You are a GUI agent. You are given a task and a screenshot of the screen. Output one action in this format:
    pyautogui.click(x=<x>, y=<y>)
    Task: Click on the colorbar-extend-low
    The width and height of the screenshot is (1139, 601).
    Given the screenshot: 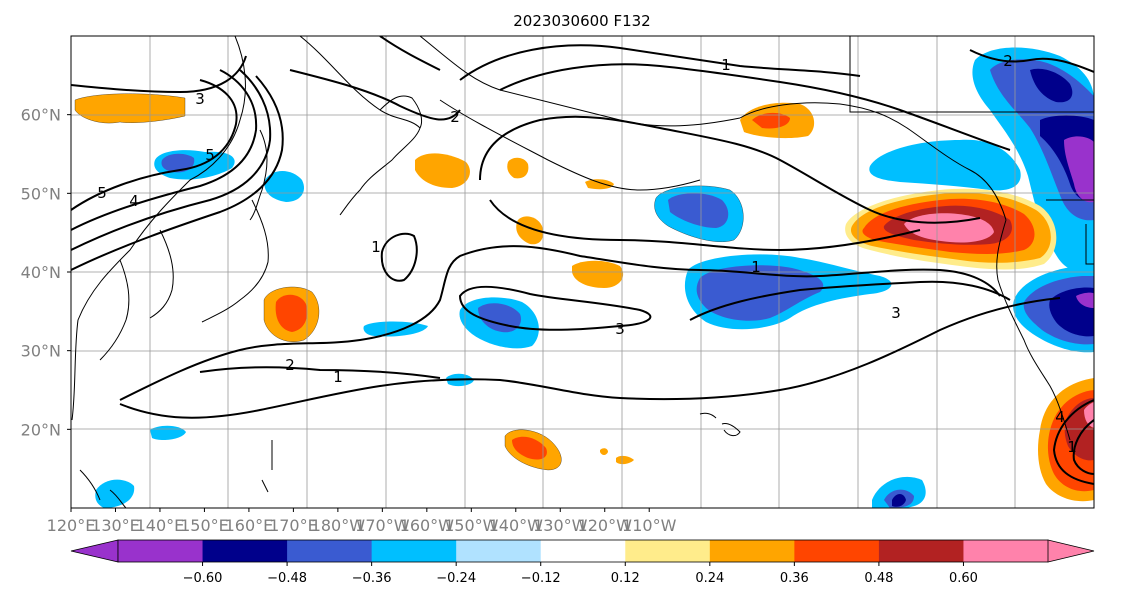 What is the action you would take?
    pyautogui.click(x=94, y=551)
    